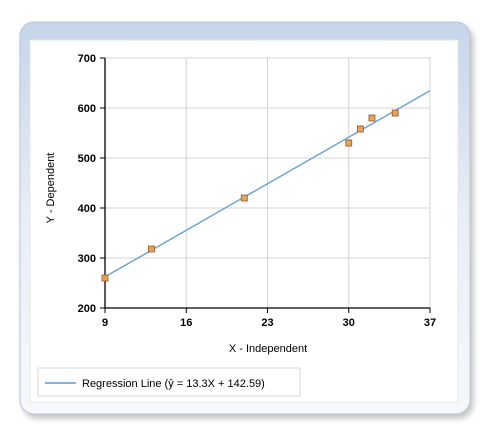 The width and height of the screenshot is (494, 446). Describe the element at coordinates (87, 109) in the screenshot. I see `y-tick-label: 600` at that location.